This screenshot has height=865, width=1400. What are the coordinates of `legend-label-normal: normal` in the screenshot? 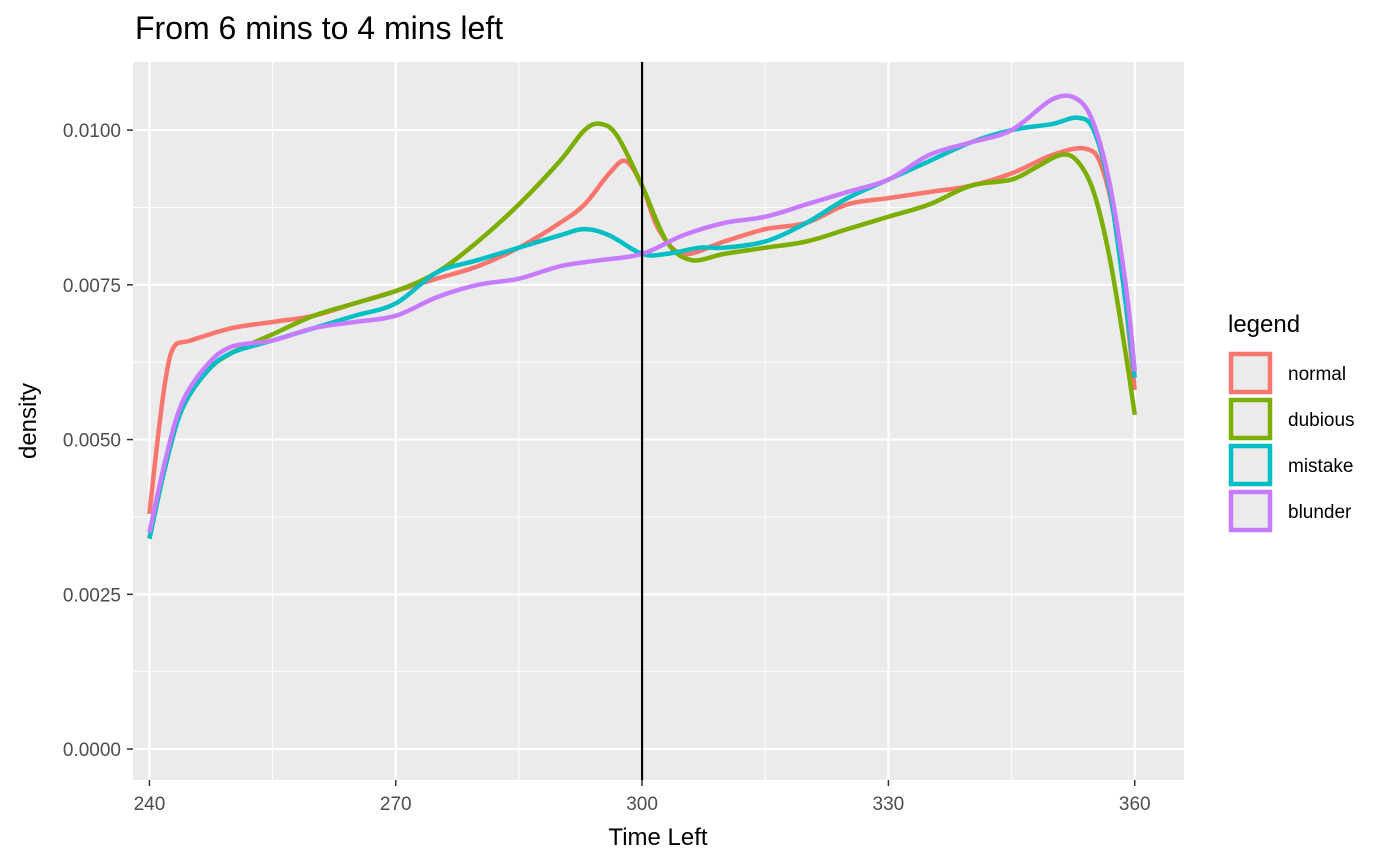 It's located at (1317, 374).